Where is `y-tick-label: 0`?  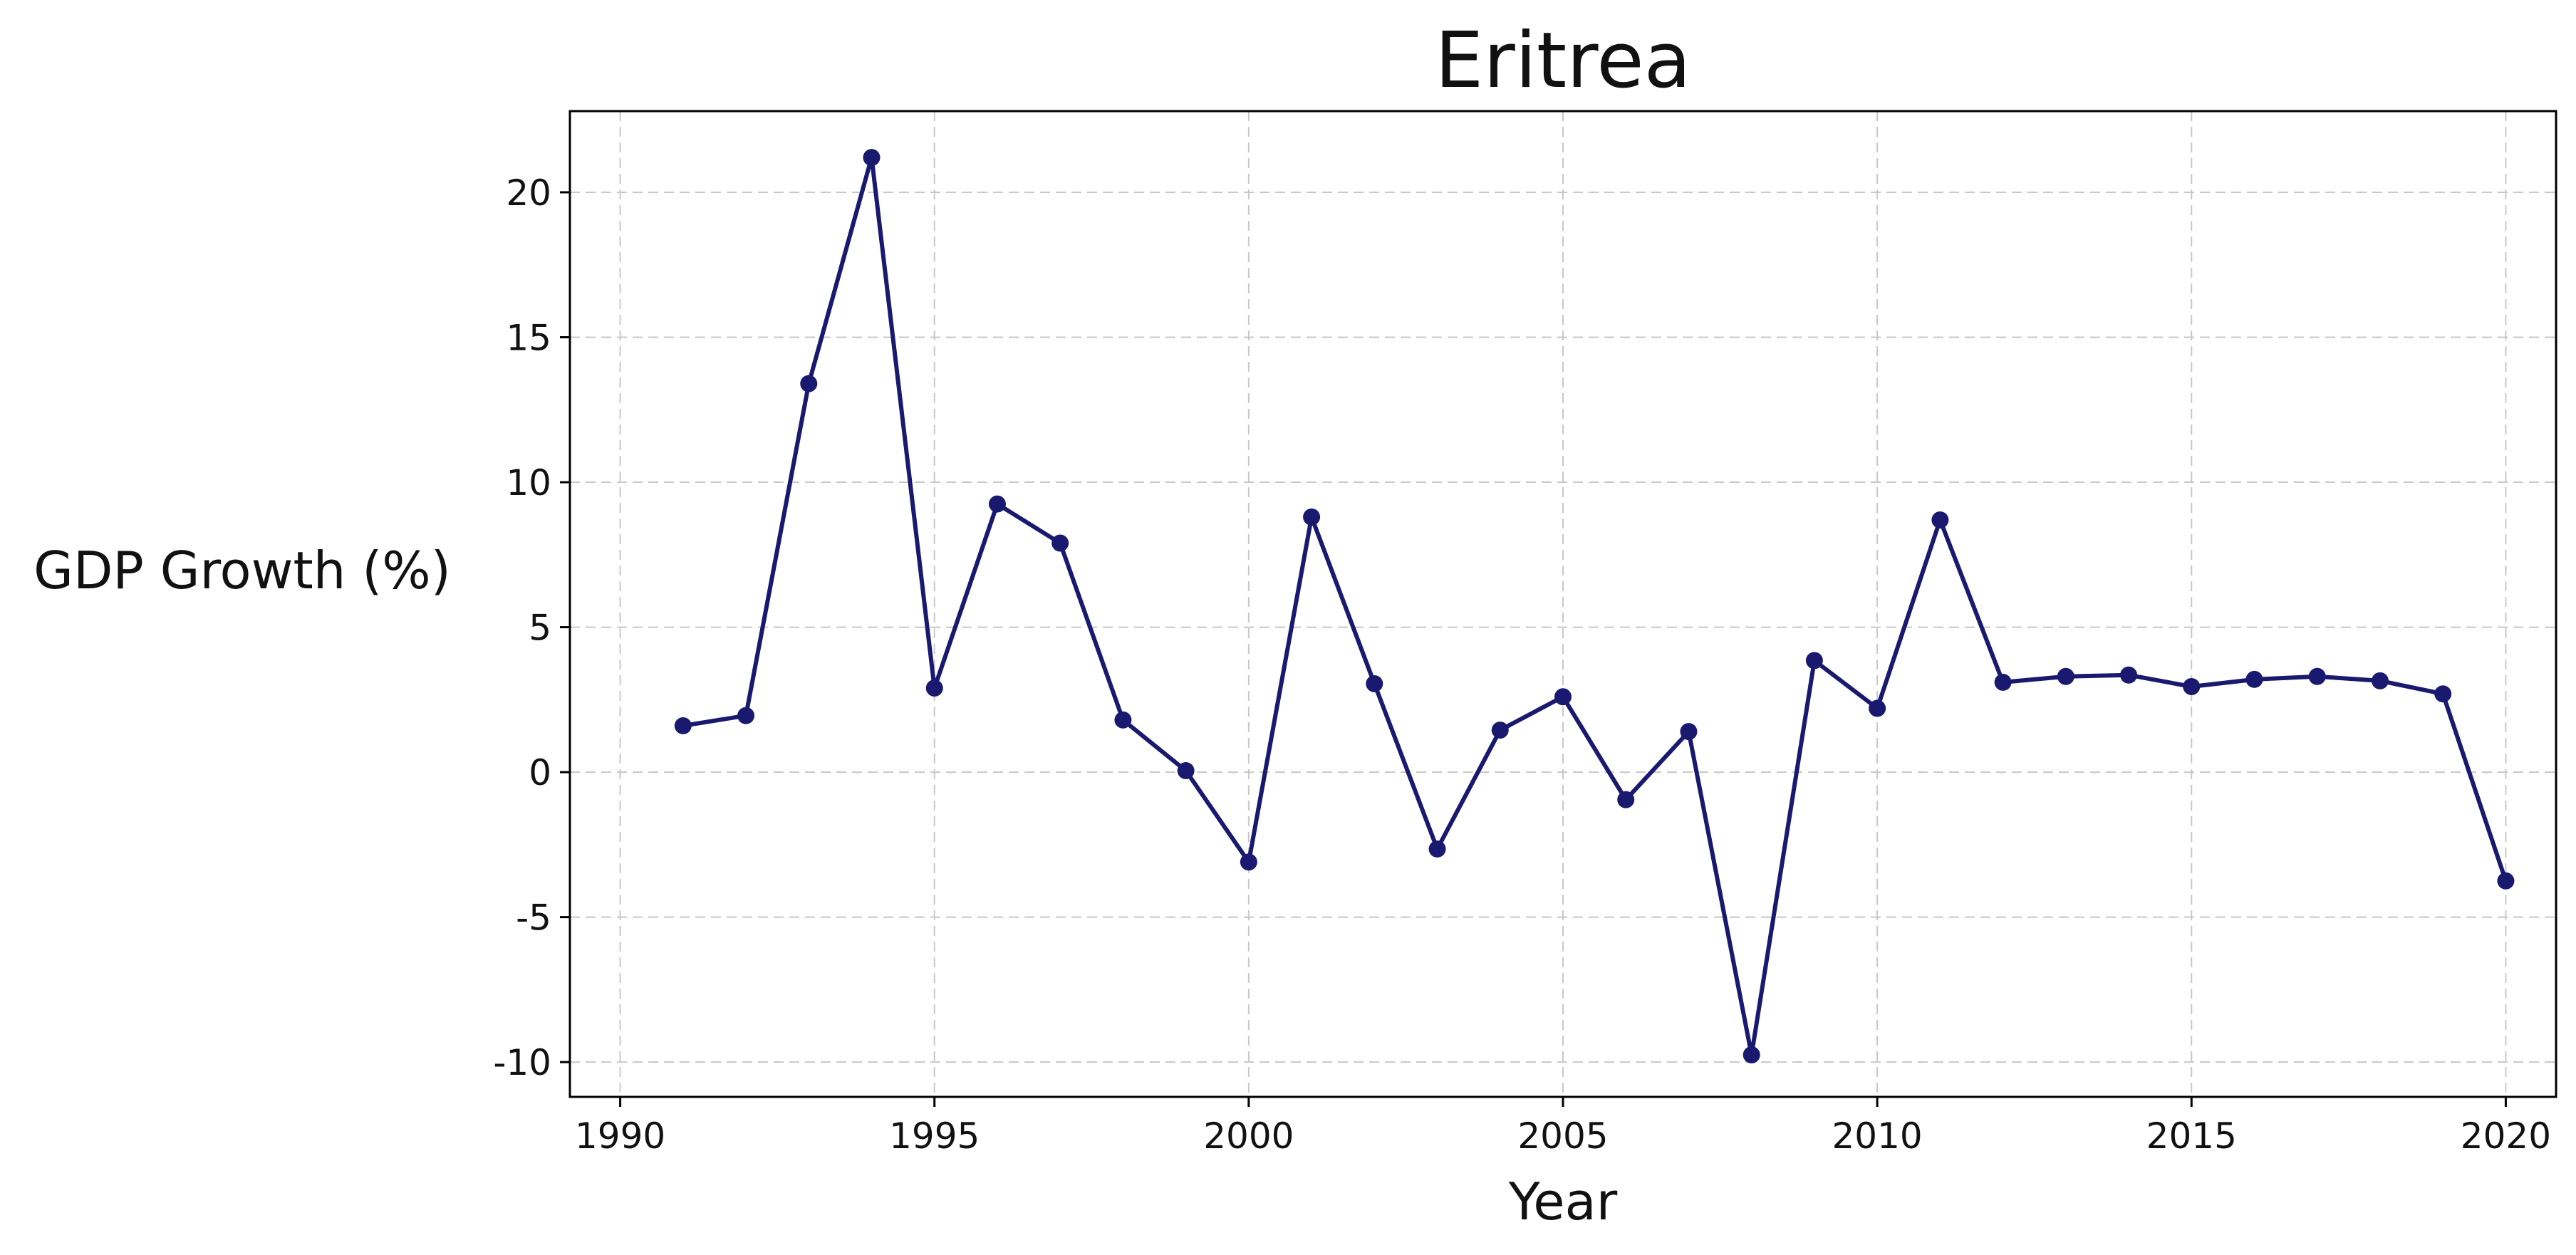 y-tick-label: 0 is located at coordinates (540, 772).